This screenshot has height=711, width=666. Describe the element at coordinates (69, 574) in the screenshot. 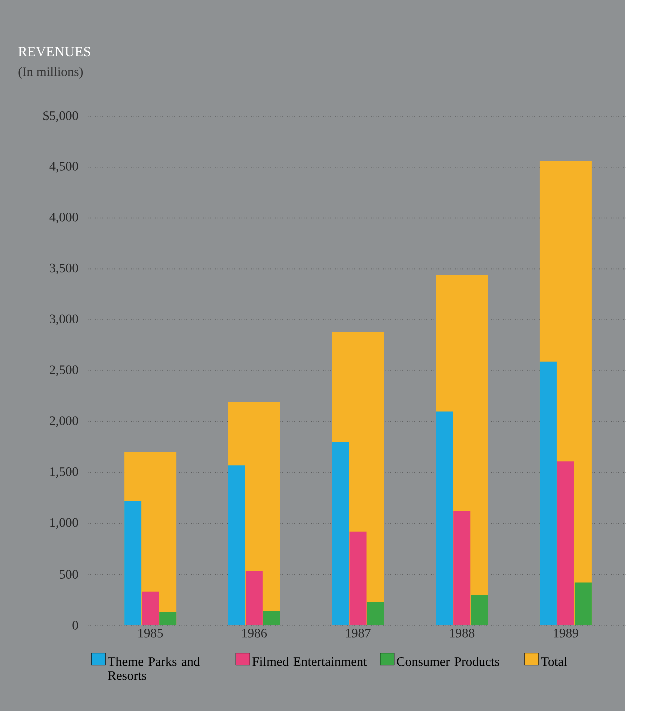

I see `y-tick-label: 500` at that location.